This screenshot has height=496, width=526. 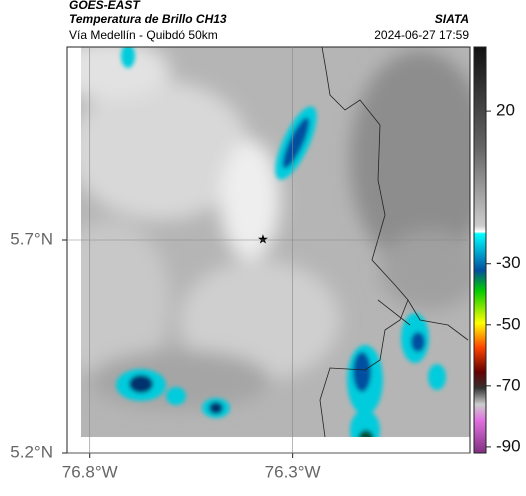 I want to click on subtitle: Vía Medellín - Quibdó 50km, so click(x=143, y=35).